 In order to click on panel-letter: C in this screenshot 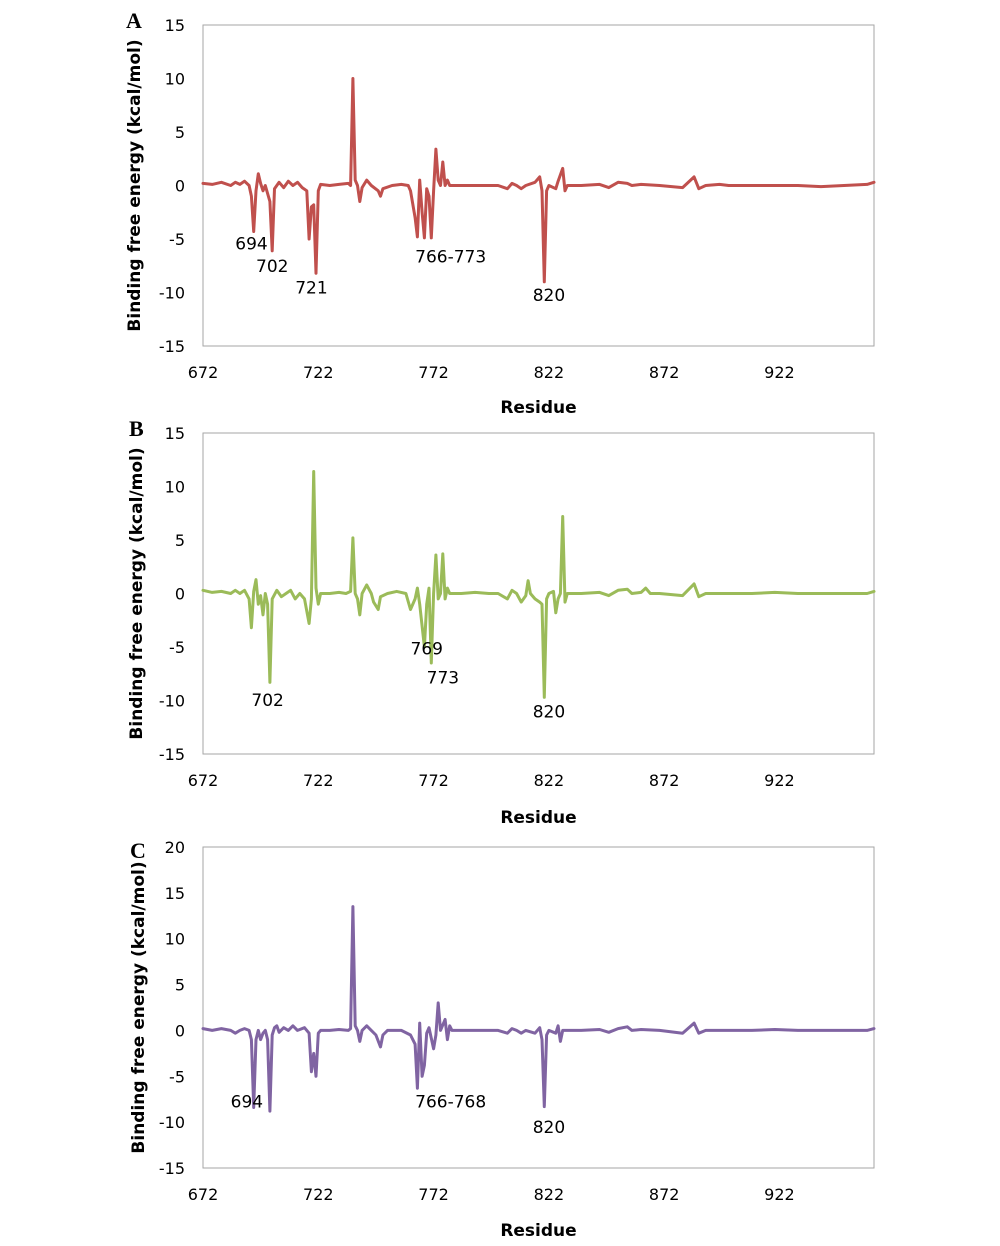, I will do `click(138, 850)`.